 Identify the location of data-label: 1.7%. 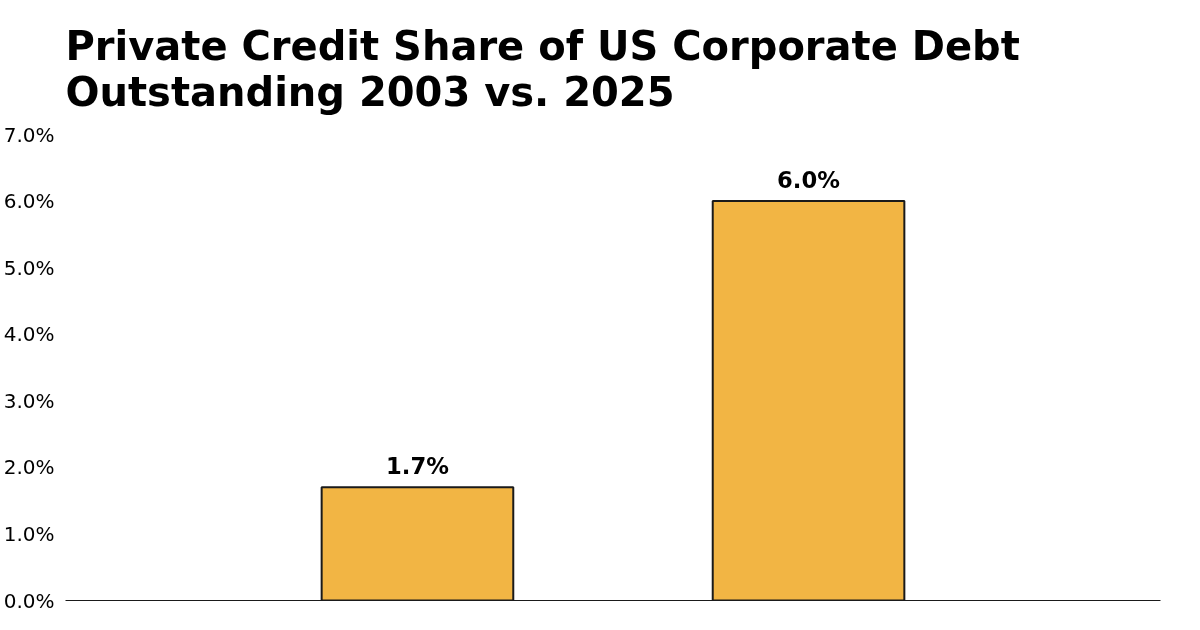
(417, 466).